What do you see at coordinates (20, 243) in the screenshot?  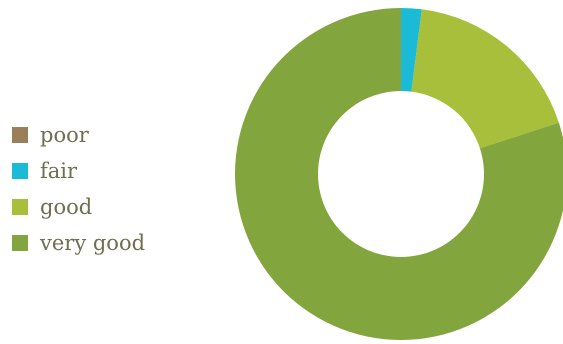 I see `legend-swatch-very-good` at bounding box center [20, 243].